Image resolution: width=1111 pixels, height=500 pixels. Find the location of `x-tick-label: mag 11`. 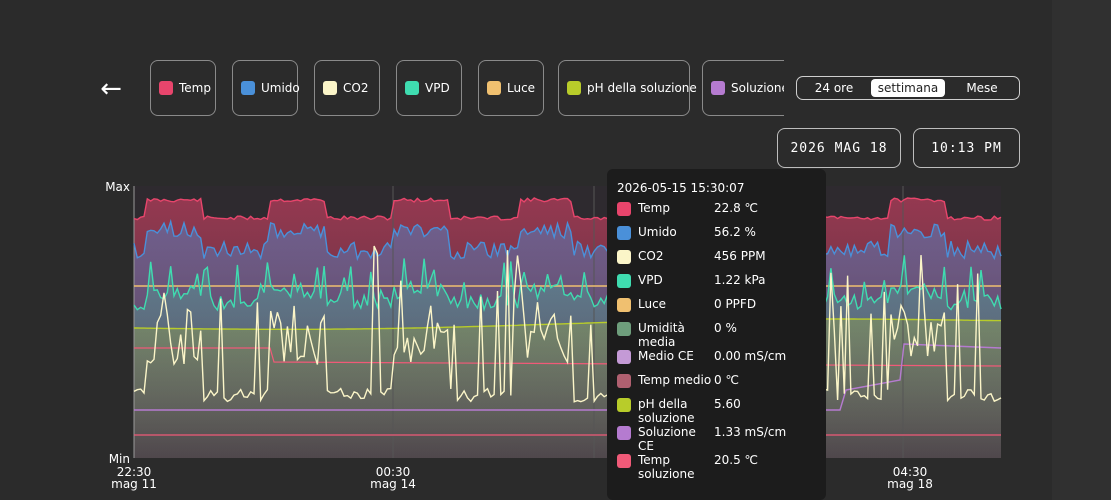

x-tick-label: mag 11 is located at coordinates (134, 484).